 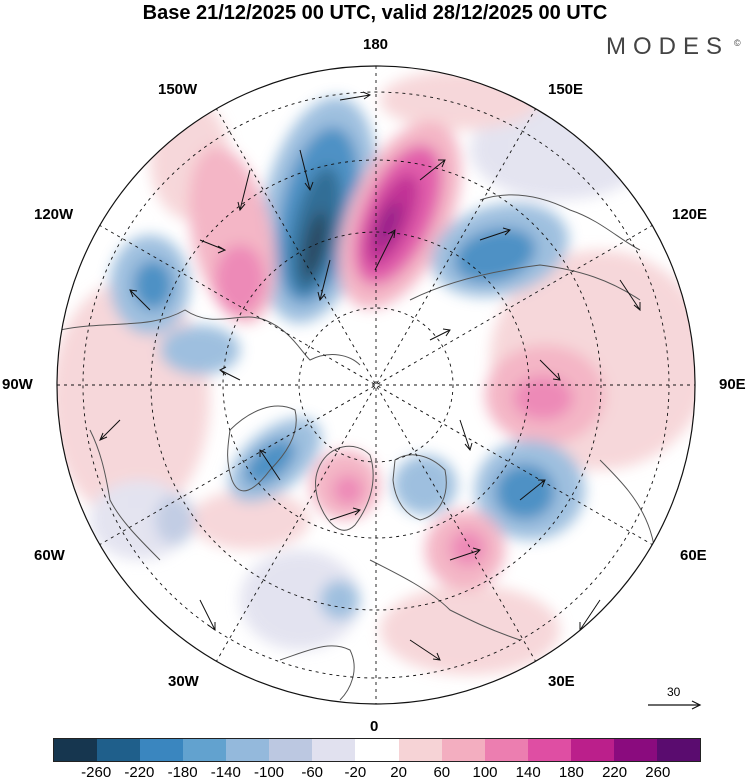 What do you see at coordinates (690, 214) in the screenshot?
I see `label-120e: 120E` at bounding box center [690, 214].